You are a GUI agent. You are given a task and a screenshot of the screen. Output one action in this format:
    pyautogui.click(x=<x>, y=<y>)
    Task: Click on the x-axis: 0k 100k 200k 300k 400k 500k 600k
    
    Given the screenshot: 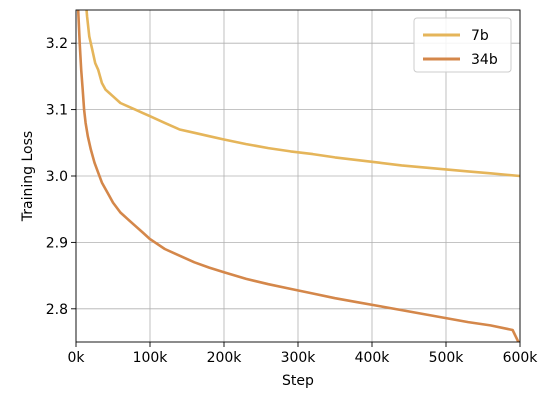 What is the action you would take?
    pyautogui.click(x=302, y=354)
    